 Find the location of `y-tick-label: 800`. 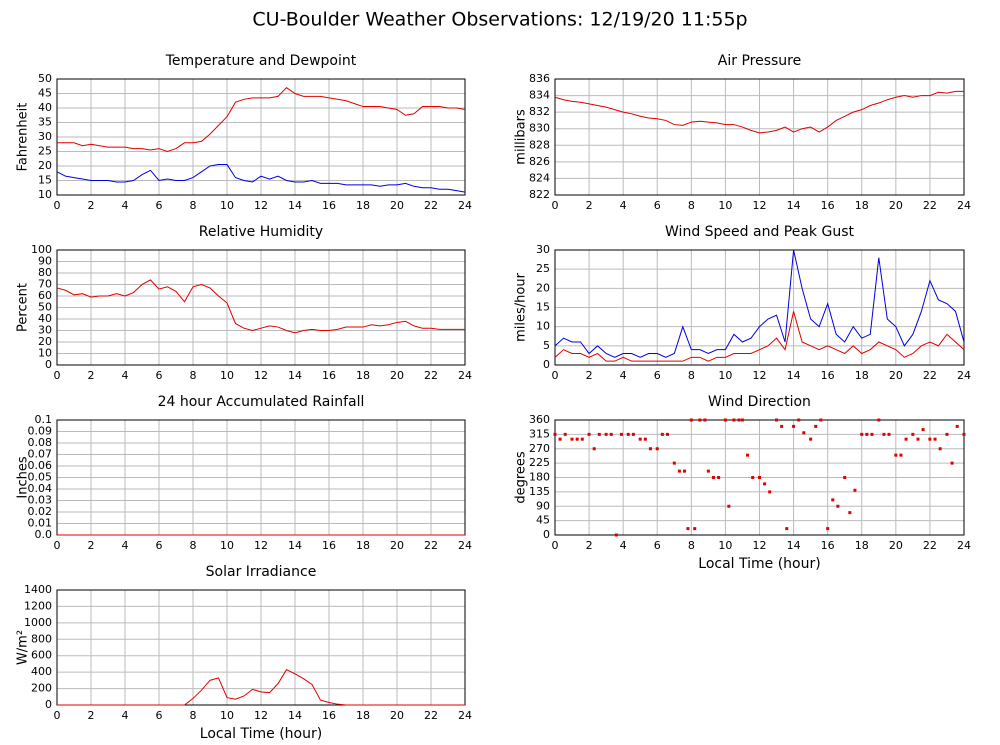

y-tick-label: 800 is located at coordinates (41, 638).